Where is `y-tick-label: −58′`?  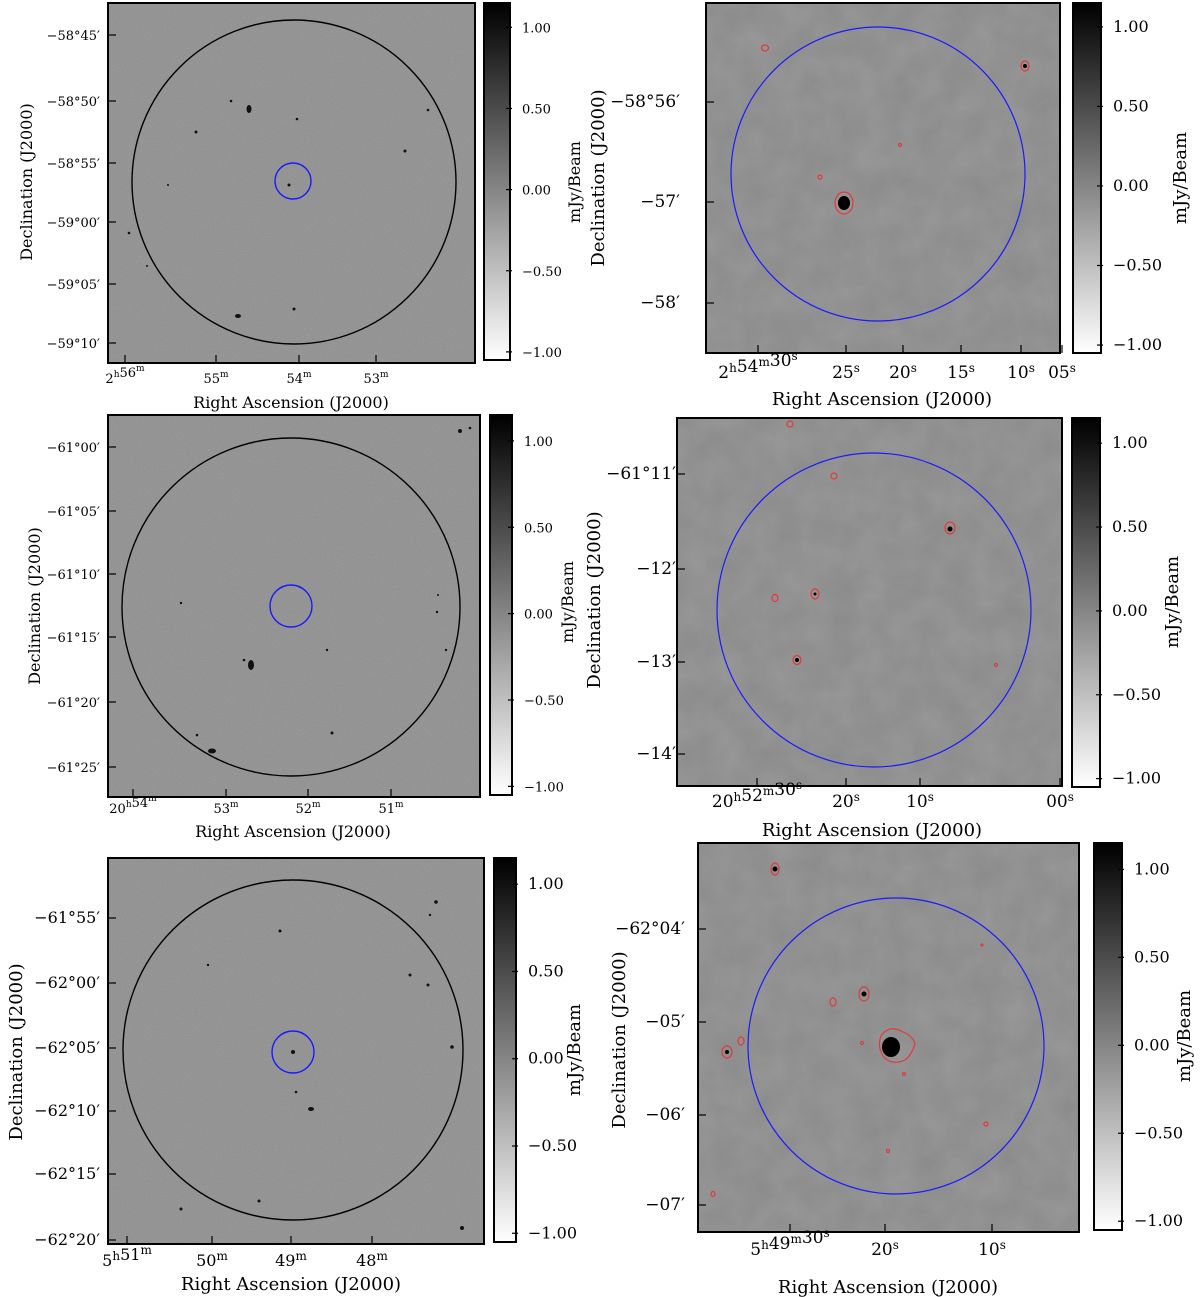
y-tick-label: −58′ is located at coordinates (660, 303).